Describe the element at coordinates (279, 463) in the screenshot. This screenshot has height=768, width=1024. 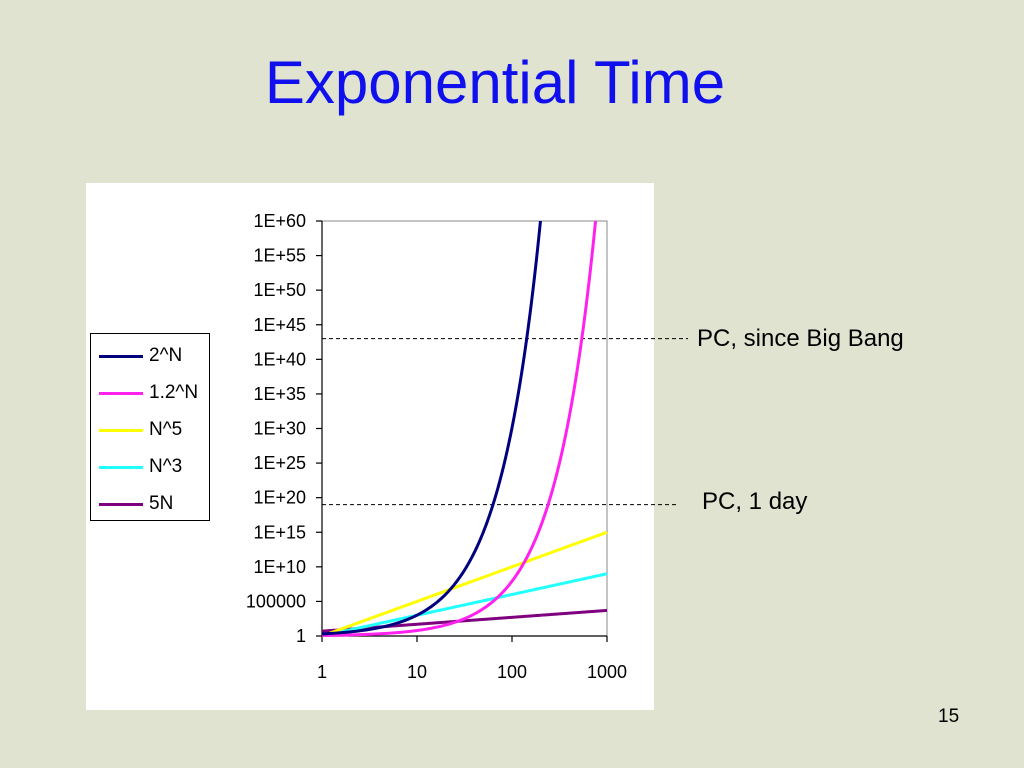
I see `y-tick-label: 1E+25` at that location.